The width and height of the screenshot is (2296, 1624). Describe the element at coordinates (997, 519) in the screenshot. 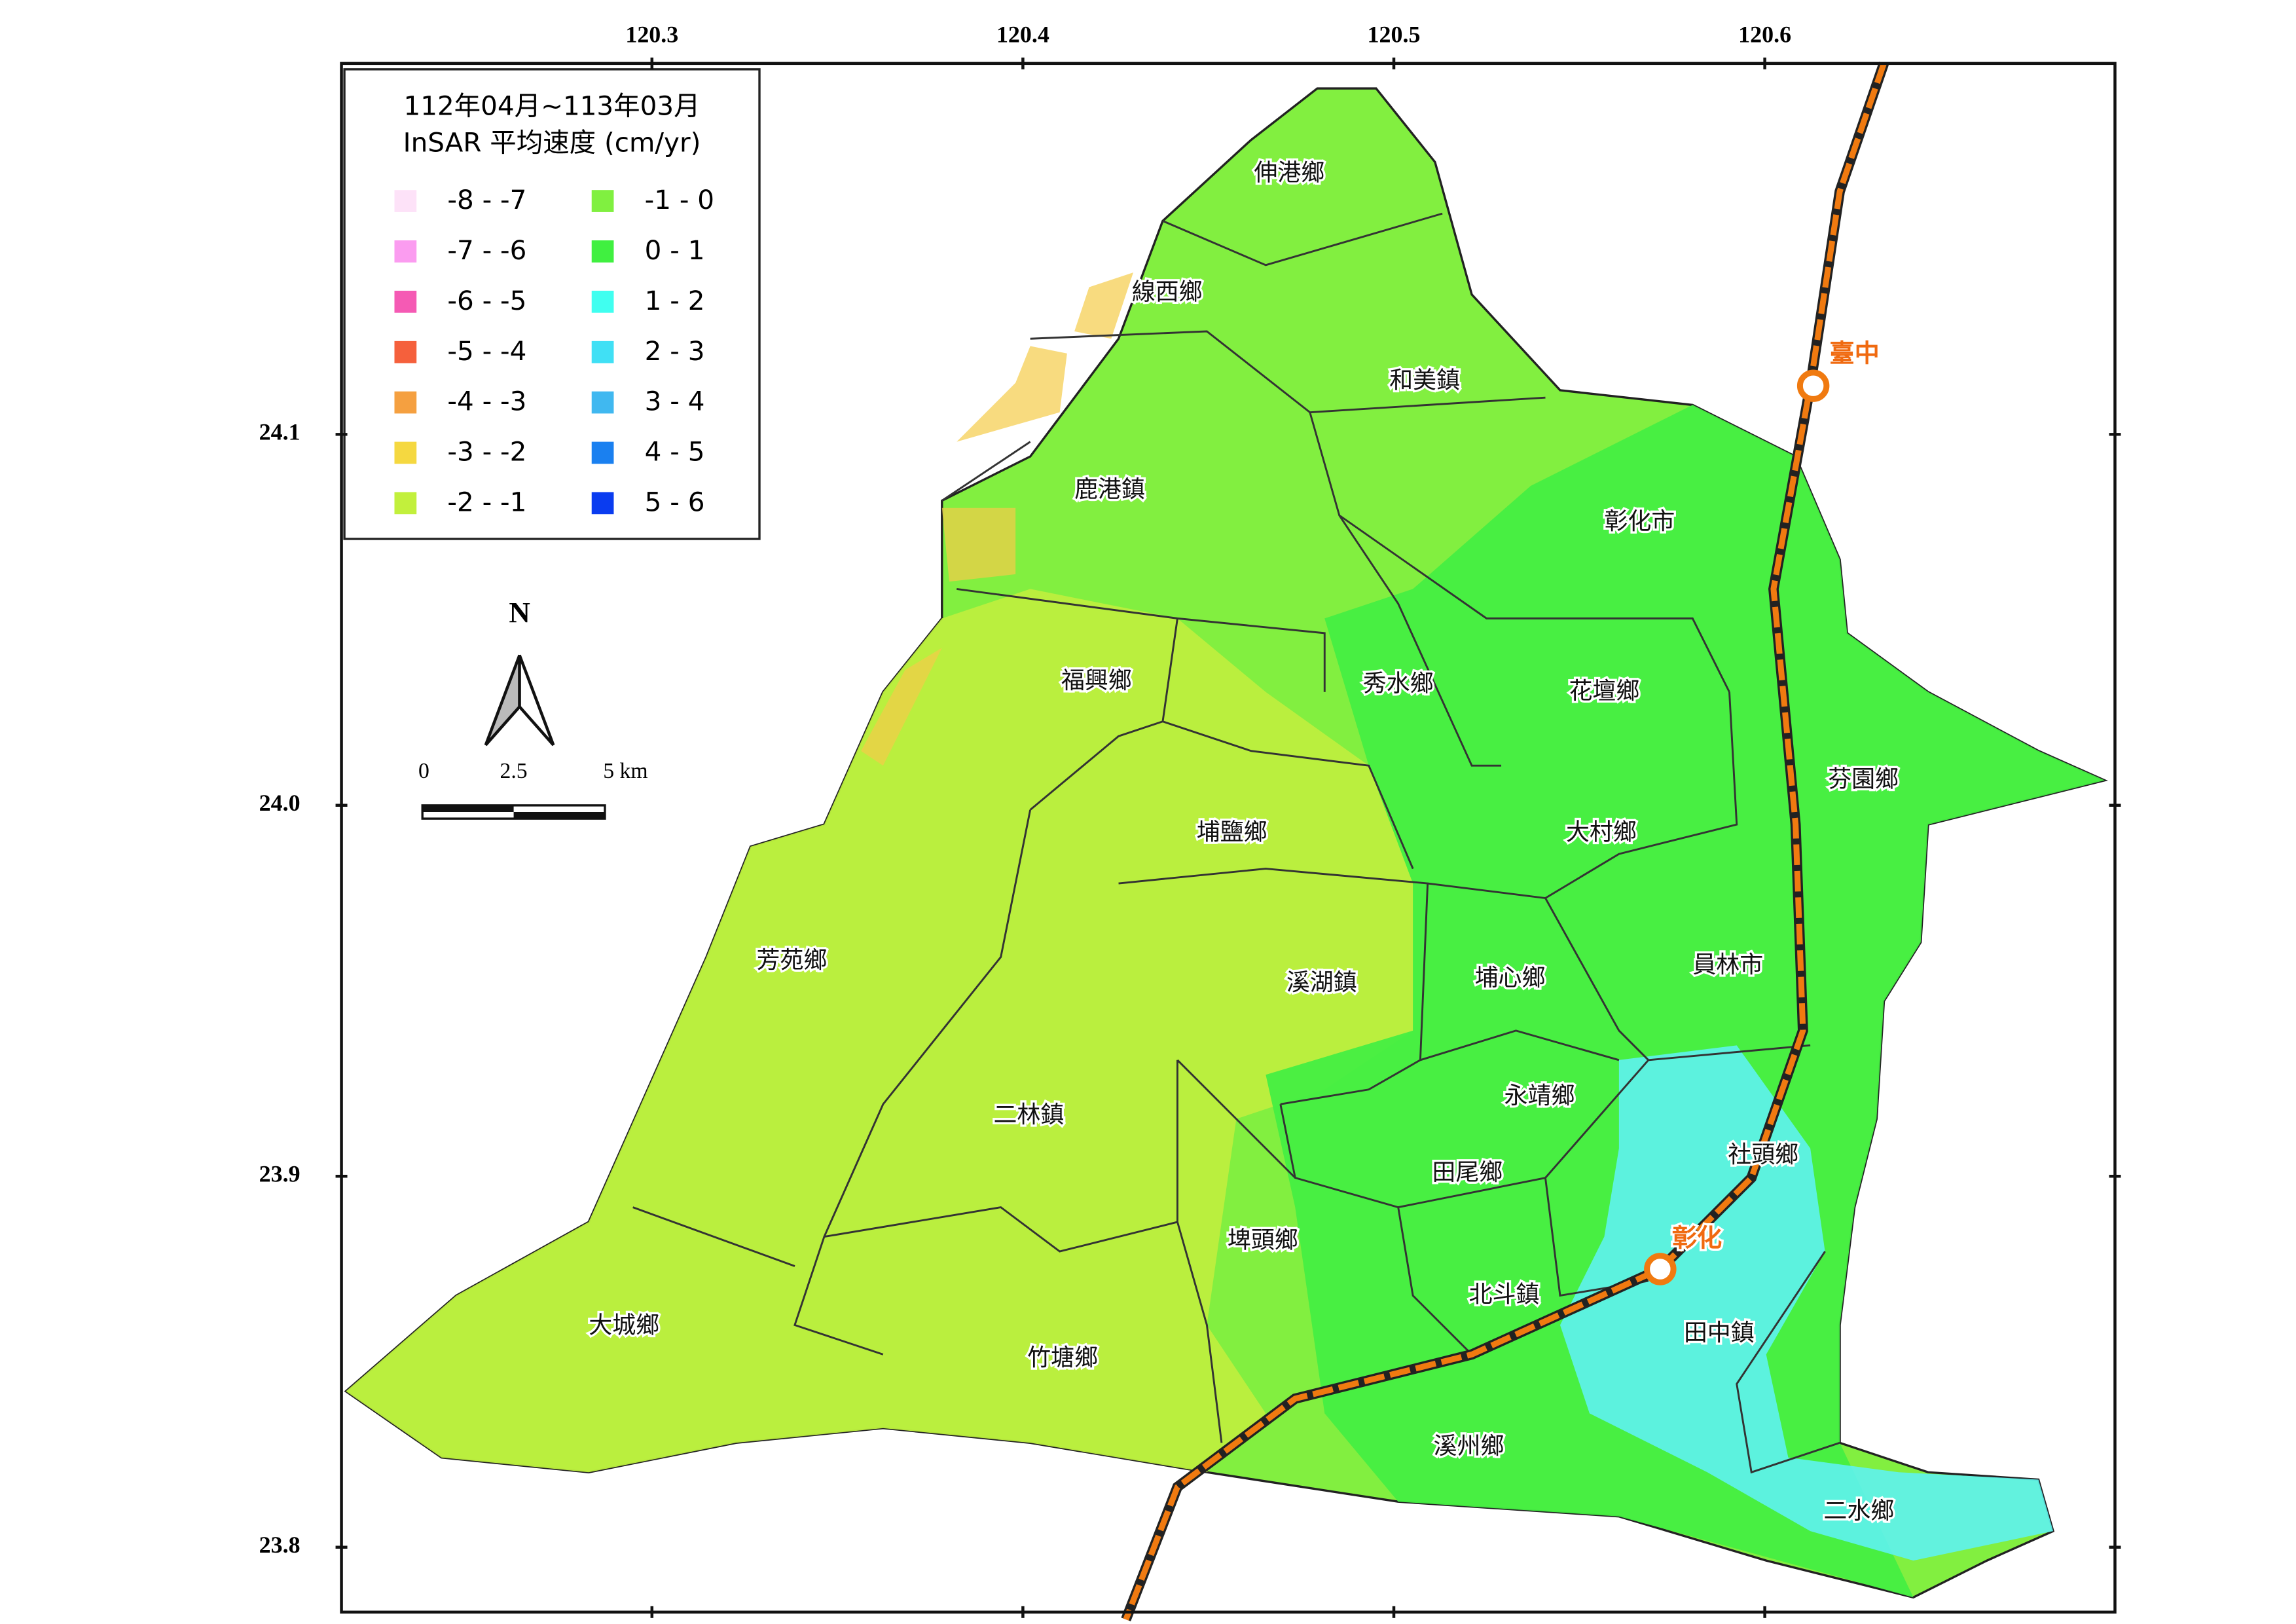

I see `zone-subsidence` at that location.